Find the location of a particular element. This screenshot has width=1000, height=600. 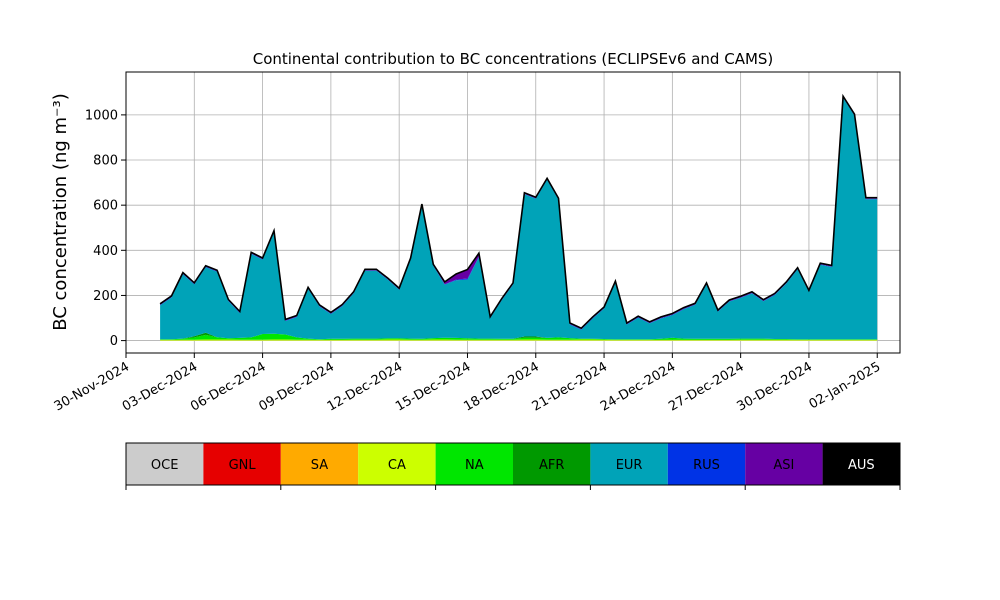

legend-label-gnl: GNL is located at coordinates (243, 465).